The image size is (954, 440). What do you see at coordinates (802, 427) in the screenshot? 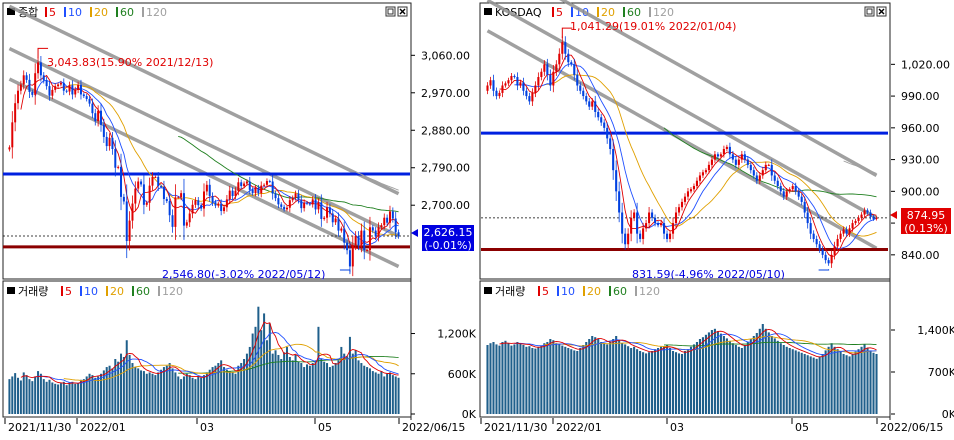
I see `kosdaq-time-tick-label: 05` at bounding box center [802, 427].